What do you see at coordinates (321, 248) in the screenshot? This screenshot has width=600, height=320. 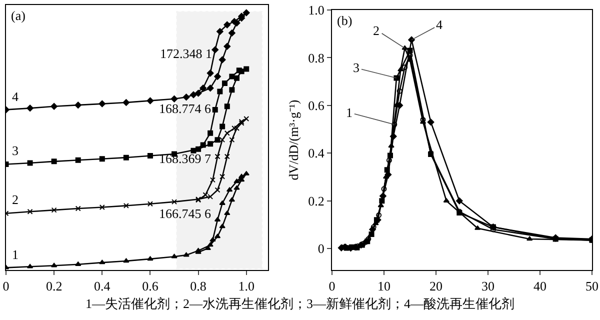 I see `y-tick-label: 0` at bounding box center [321, 248].